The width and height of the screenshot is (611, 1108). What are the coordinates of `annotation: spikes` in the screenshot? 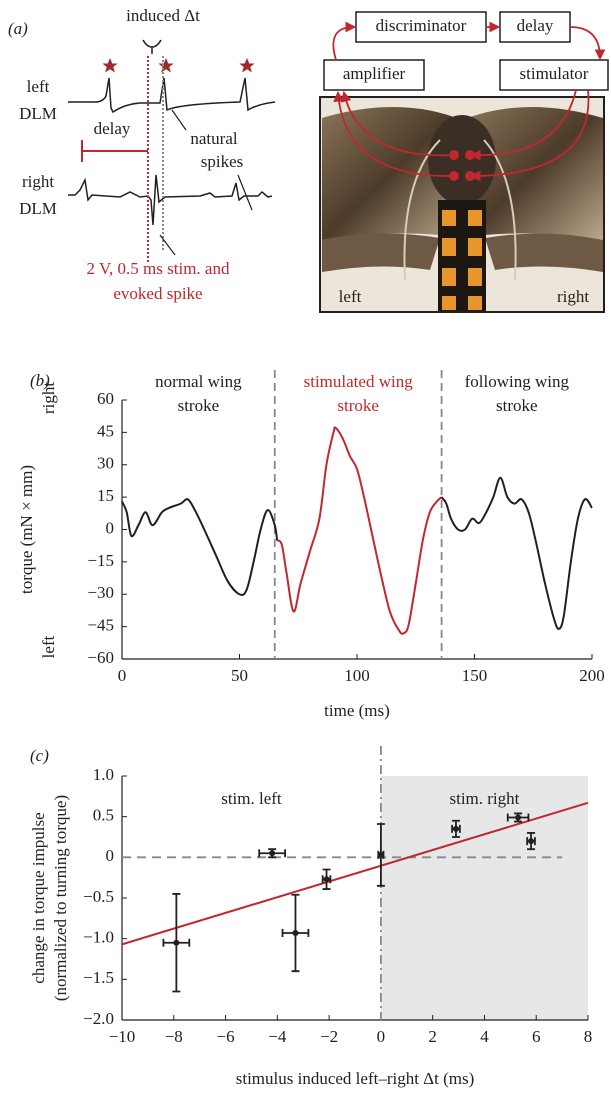 It's located at (222, 161).